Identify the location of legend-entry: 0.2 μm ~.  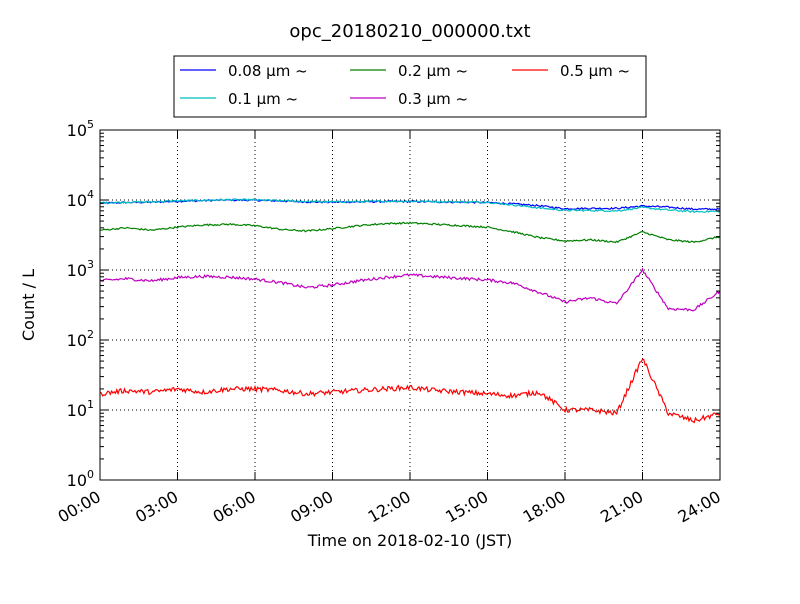
(433, 71).